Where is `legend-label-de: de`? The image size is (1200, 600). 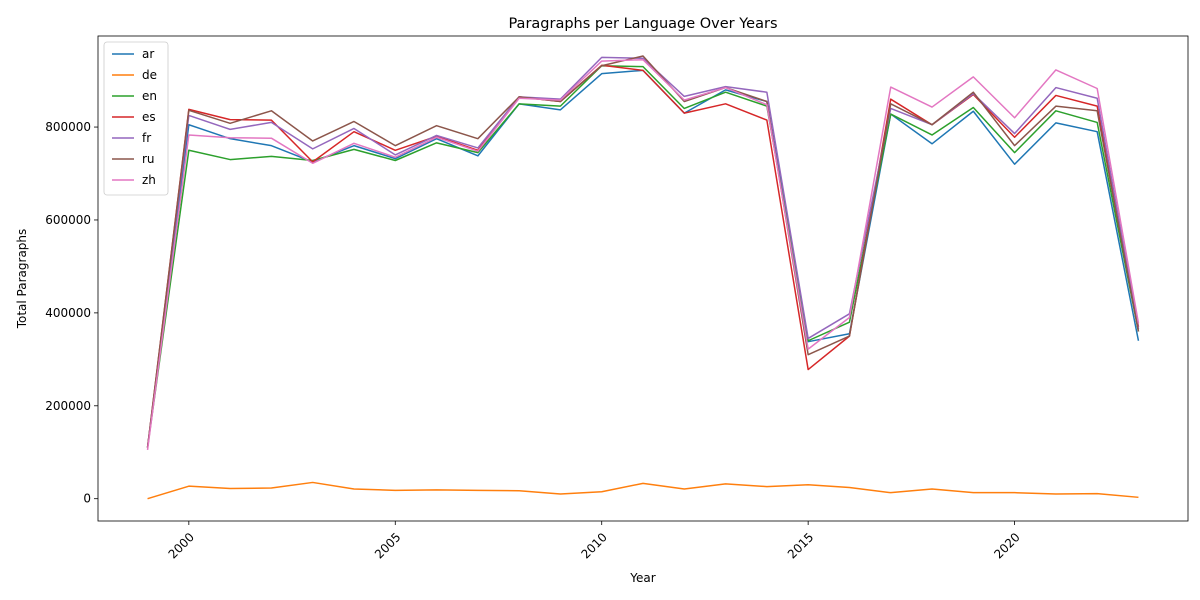 legend-label-de: de is located at coordinates (149, 75).